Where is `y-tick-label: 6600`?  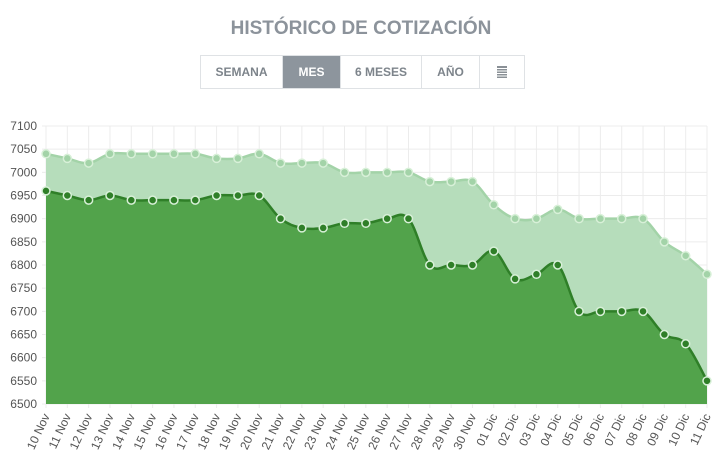 y-tick-label: 6600 is located at coordinates (23, 358).